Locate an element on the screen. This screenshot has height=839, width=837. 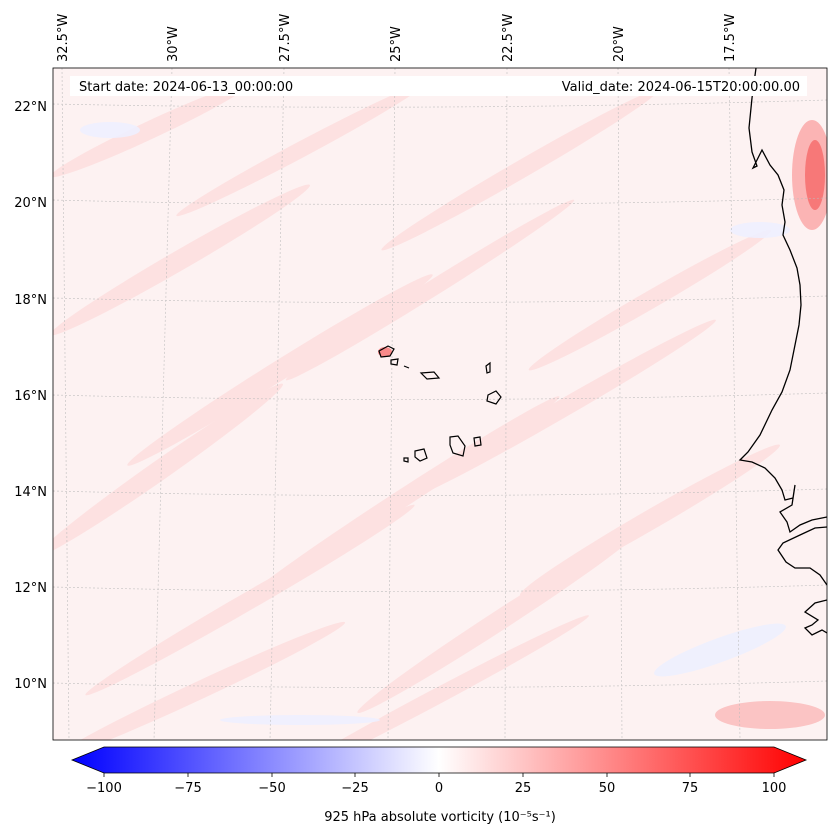
date-label-strip is located at coordinates (438, 86).